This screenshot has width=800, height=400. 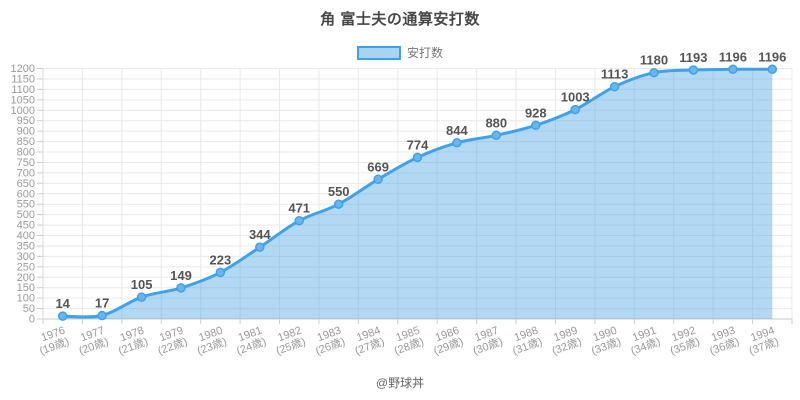 What do you see at coordinates (23, 90) in the screenshot?
I see `y-tick-label: 1100` at bounding box center [23, 90].